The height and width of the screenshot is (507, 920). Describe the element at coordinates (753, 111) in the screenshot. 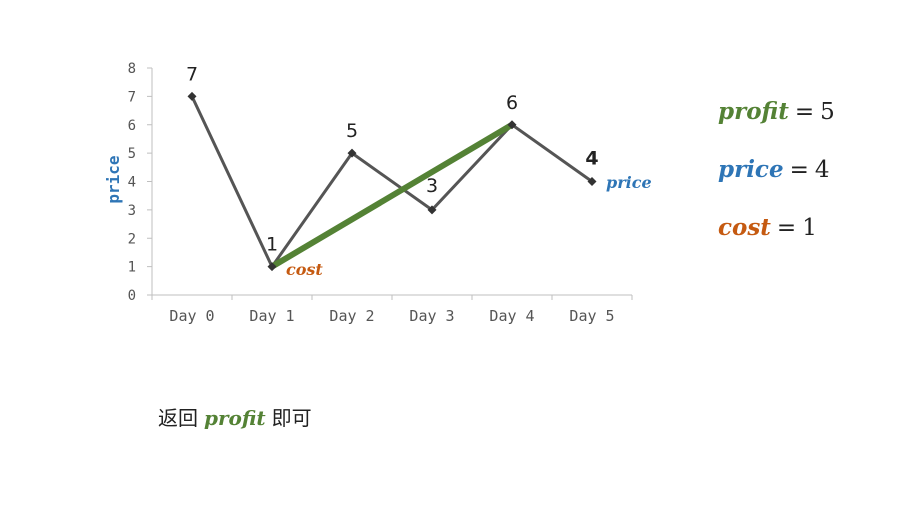

I see `equation-variable: profit` at that location.